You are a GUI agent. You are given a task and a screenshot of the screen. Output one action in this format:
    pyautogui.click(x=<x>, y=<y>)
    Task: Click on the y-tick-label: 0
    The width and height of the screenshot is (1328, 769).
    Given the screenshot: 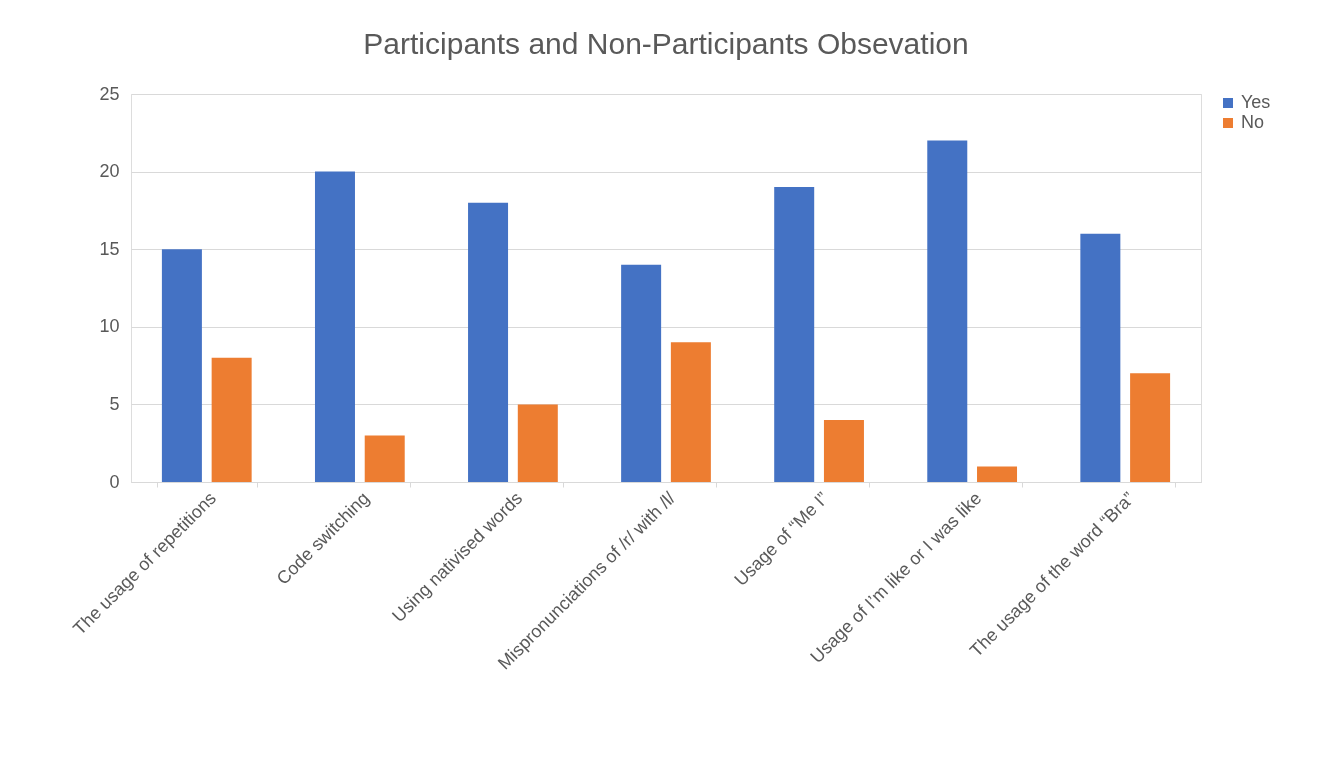 What is the action you would take?
    pyautogui.click(x=114, y=481)
    